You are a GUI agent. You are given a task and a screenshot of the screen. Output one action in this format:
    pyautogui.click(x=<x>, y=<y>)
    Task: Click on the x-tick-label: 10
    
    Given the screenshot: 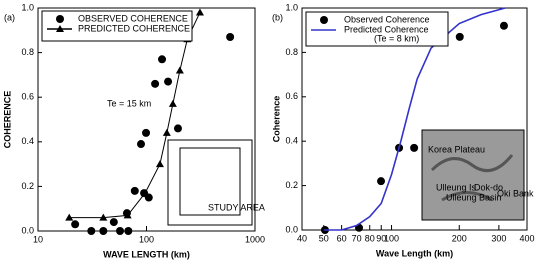 What is the action you would take?
    pyautogui.click(x=38, y=239)
    